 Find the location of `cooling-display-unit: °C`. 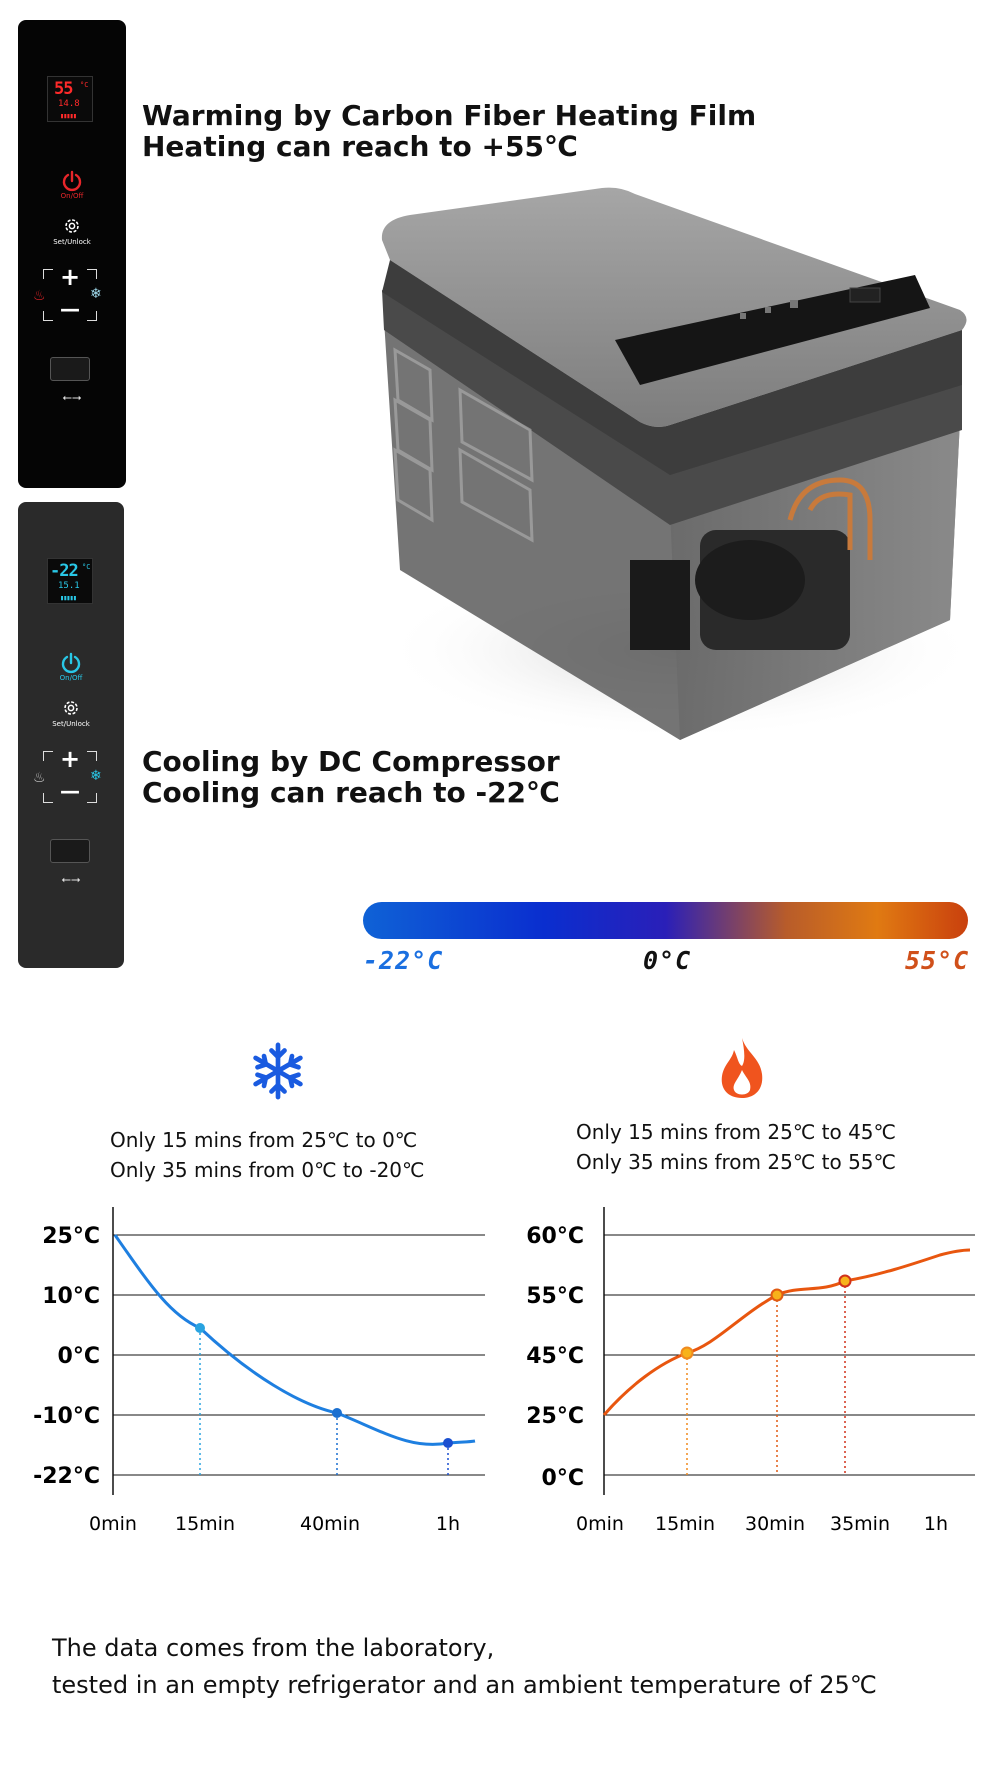

cooling-display-unit: °C is located at coordinates (86, 567).